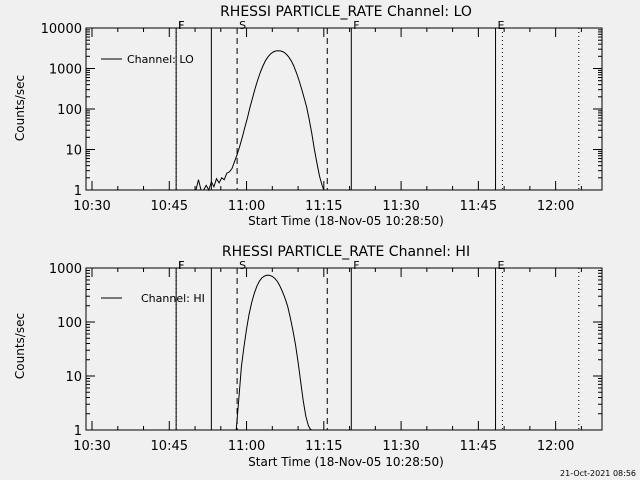 Image resolution: width=640 pixels, height=480 pixels. Describe the element at coordinates (346, 252) in the screenshot. I see `chart-title: RHESSI PARTICLE_RATE Channel: HI` at that location.